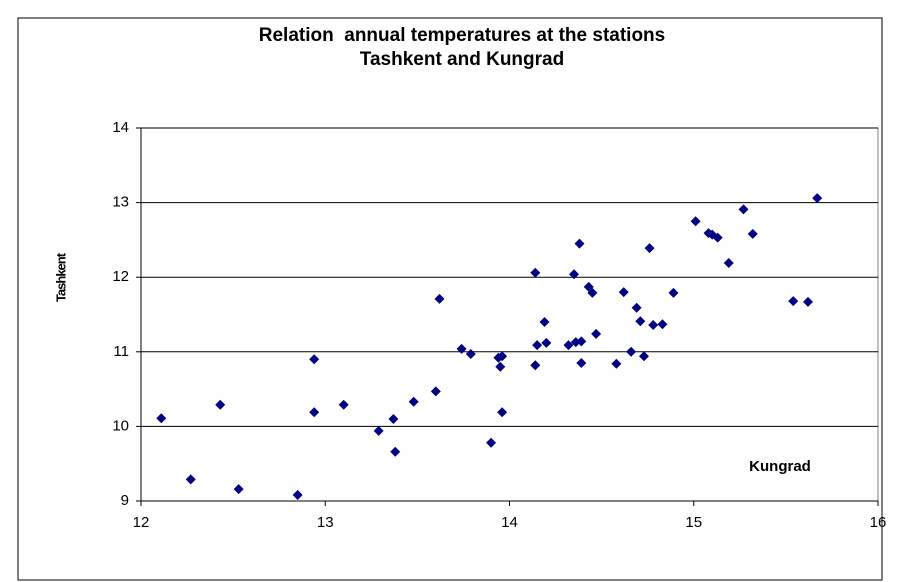  Describe the element at coordinates (462, 59) in the screenshot. I see `chart-title: Tashkent and Kungrad` at that location.